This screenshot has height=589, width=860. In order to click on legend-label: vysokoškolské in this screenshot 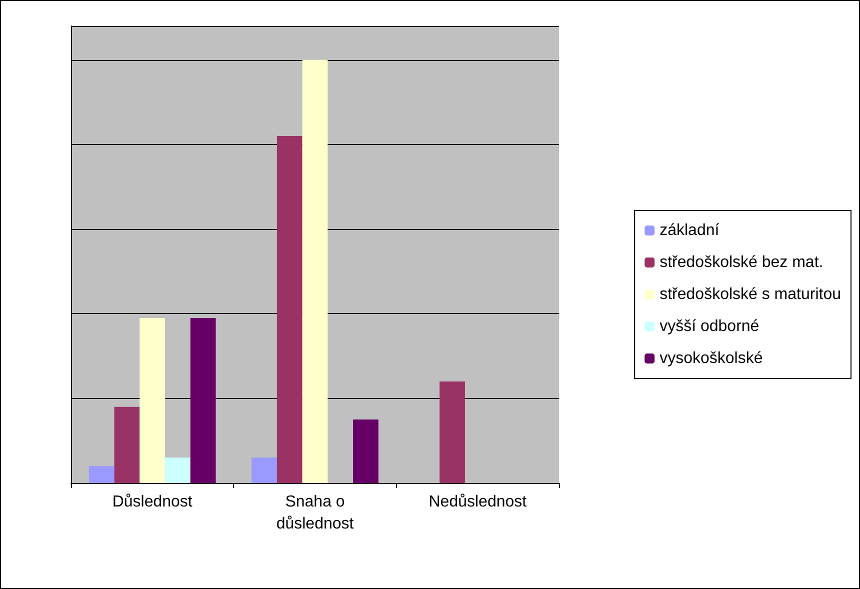, I will do `click(711, 358)`.